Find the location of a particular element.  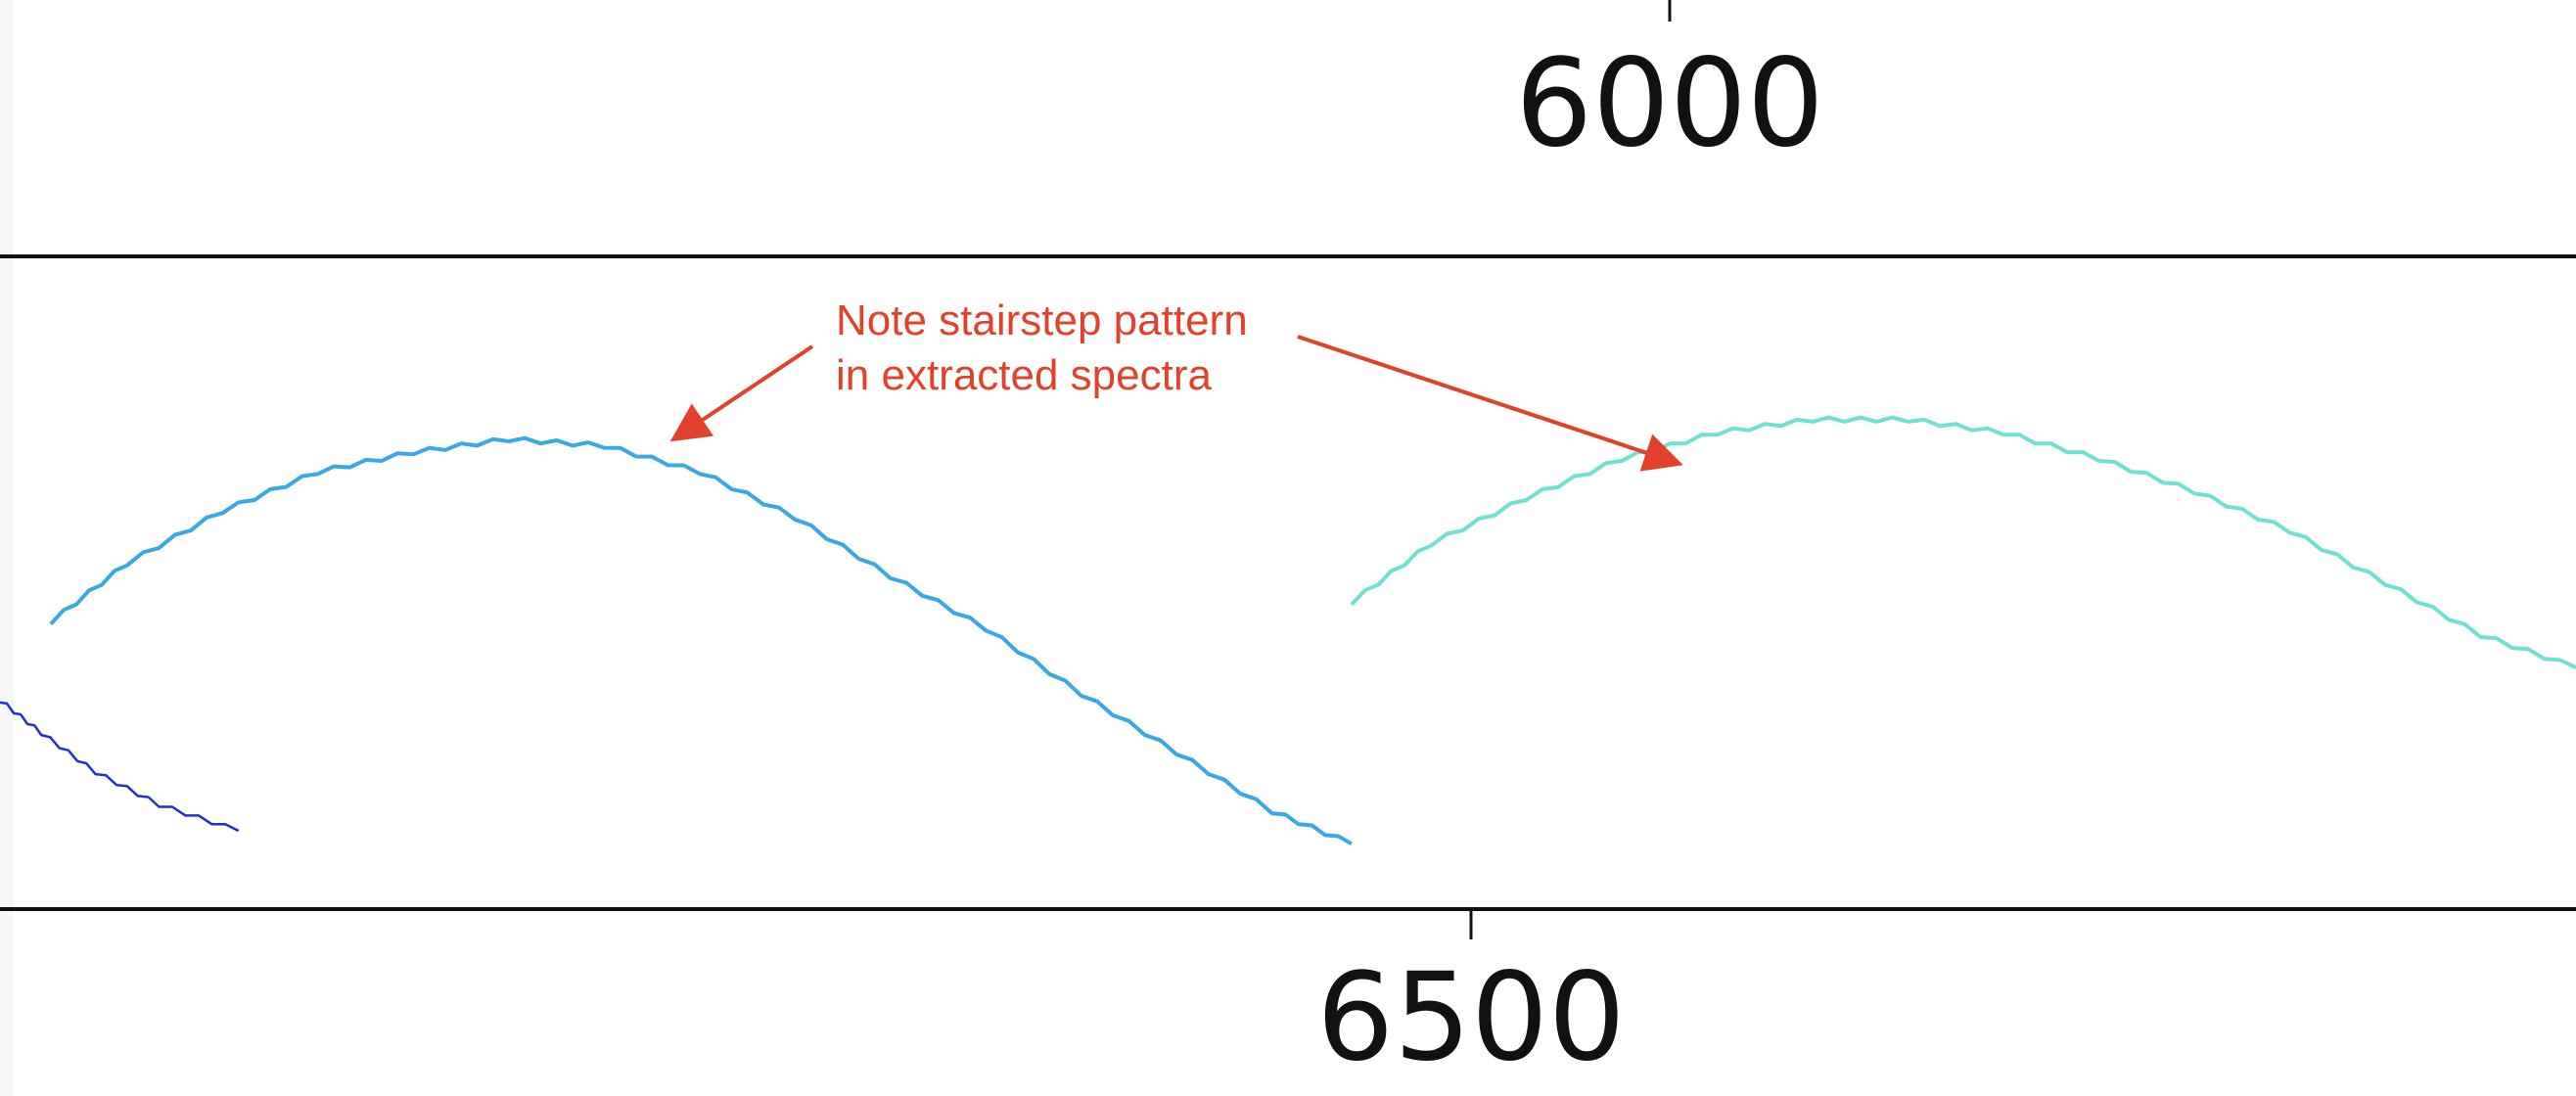

annotation-line-2: in extracted spectra is located at coordinates (1024, 375).